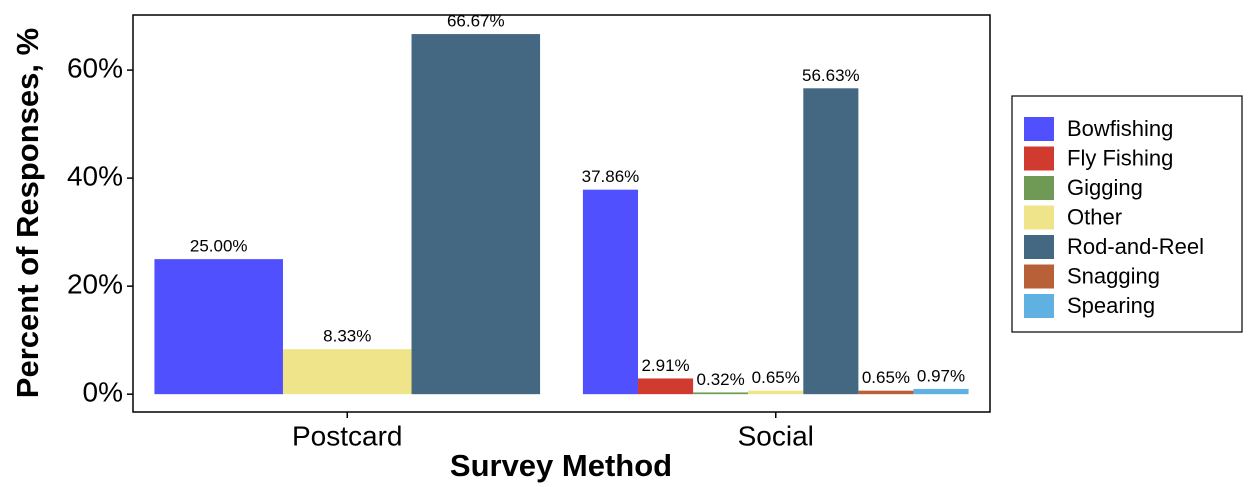 The height and width of the screenshot is (487, 1248). I want to click on x-axis-title: Survey Method, so click(561, 465).